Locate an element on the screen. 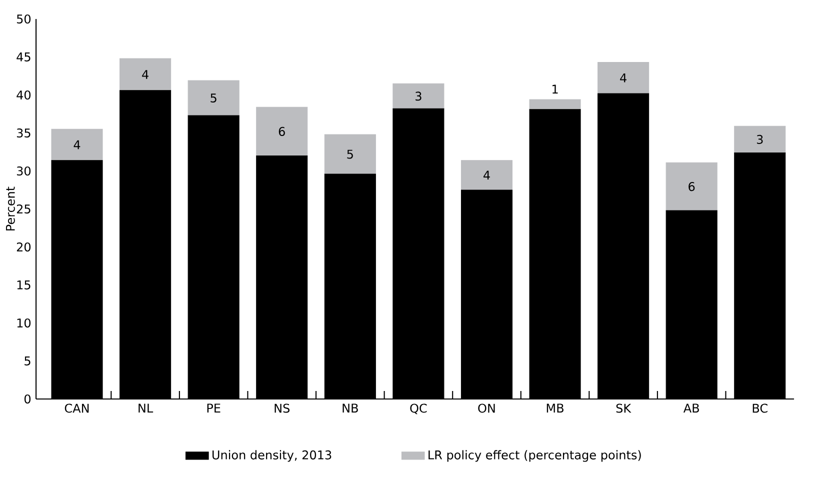  x-tick-label: NS is located at coordinates (282, 408).